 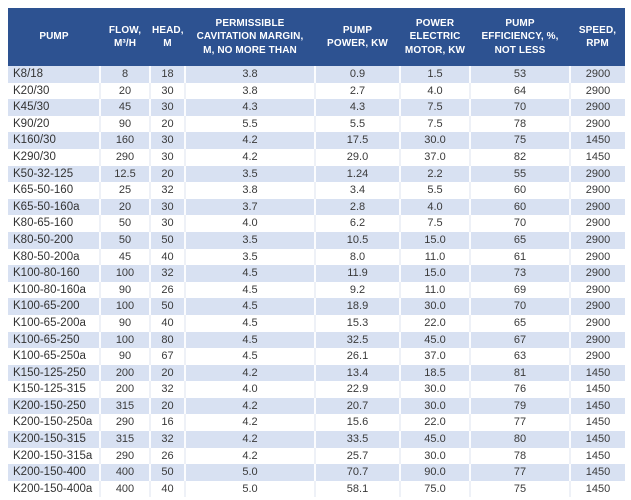 What do you see at coordinates (49, 389) in the screenshot?
I see `cell-pump: K150-125-315` at bounding box center [49, 389].